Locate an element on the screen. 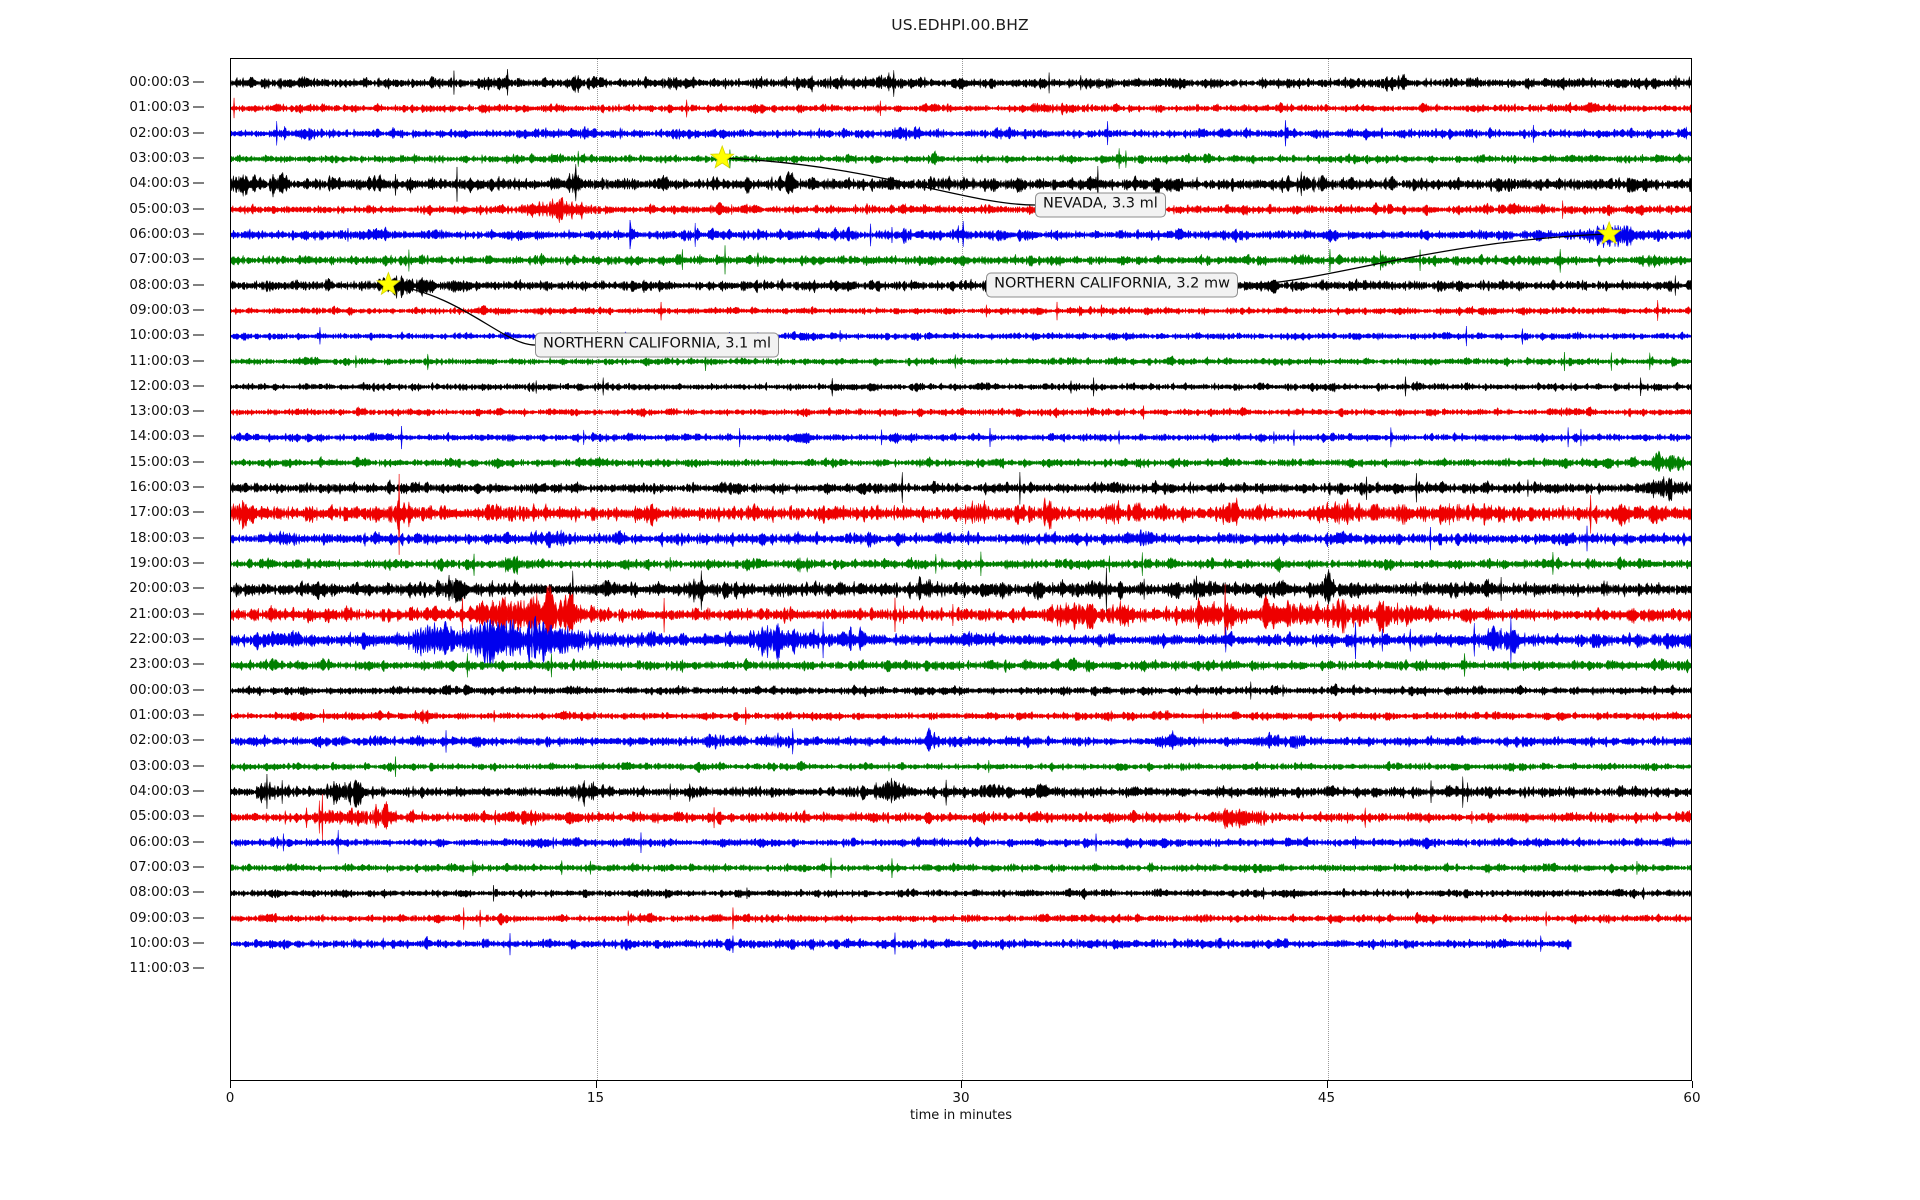 This screenshot has width=1920, height=1200. y-tick-label: 07:00:03 is located at coordinates (159, 866).